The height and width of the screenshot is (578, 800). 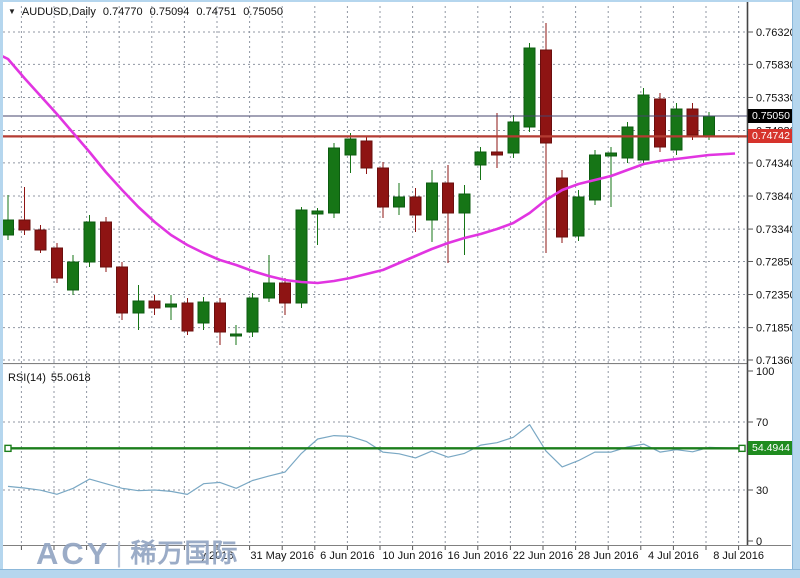 I want to click on time-axis-label: 10 Jun 2016, so click(x=412, y=556).